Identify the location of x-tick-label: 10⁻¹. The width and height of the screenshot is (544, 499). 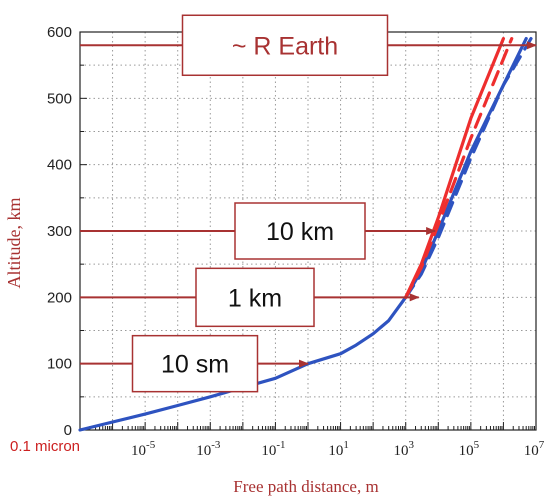
(273, 449).